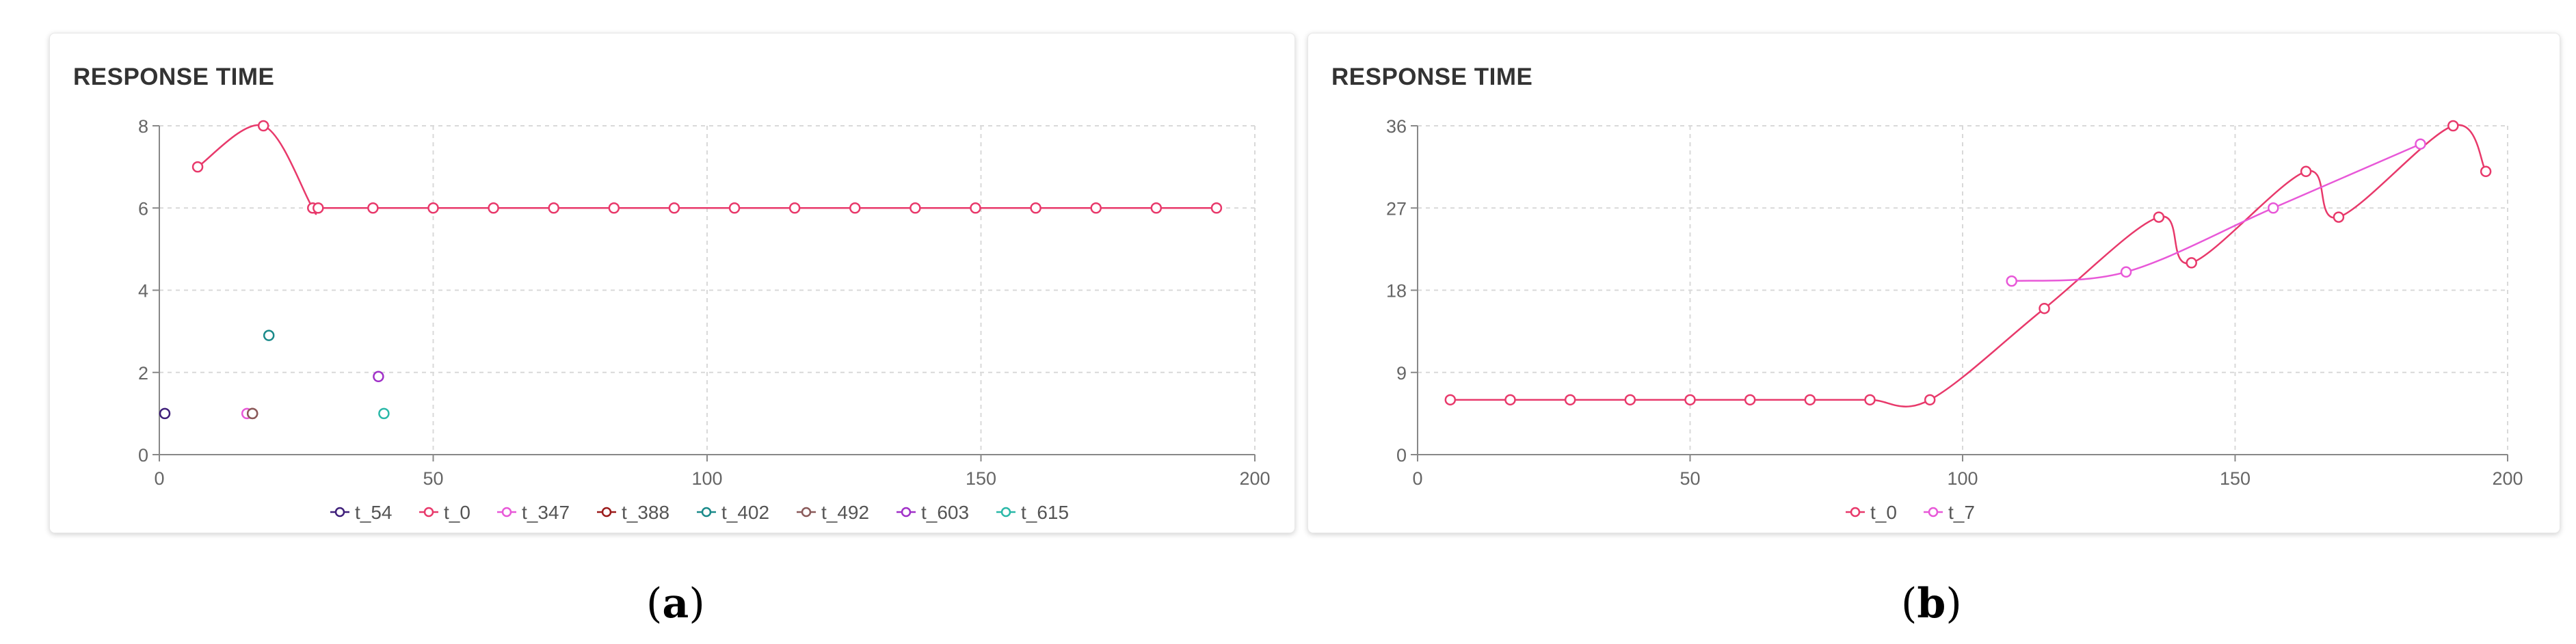 The width and height of the screenshot is (2576, 644). I want to click on y-tick-label: 2, so click(143, 373).